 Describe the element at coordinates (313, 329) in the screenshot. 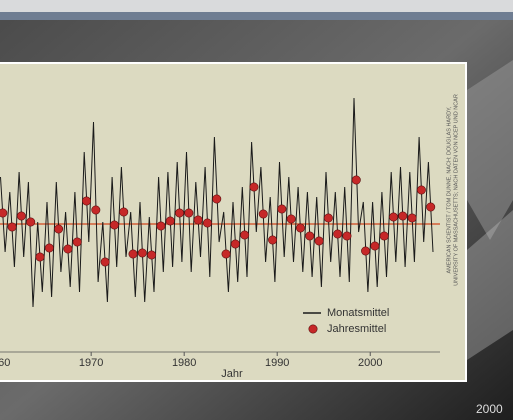

I see `legend-dot` at that location.